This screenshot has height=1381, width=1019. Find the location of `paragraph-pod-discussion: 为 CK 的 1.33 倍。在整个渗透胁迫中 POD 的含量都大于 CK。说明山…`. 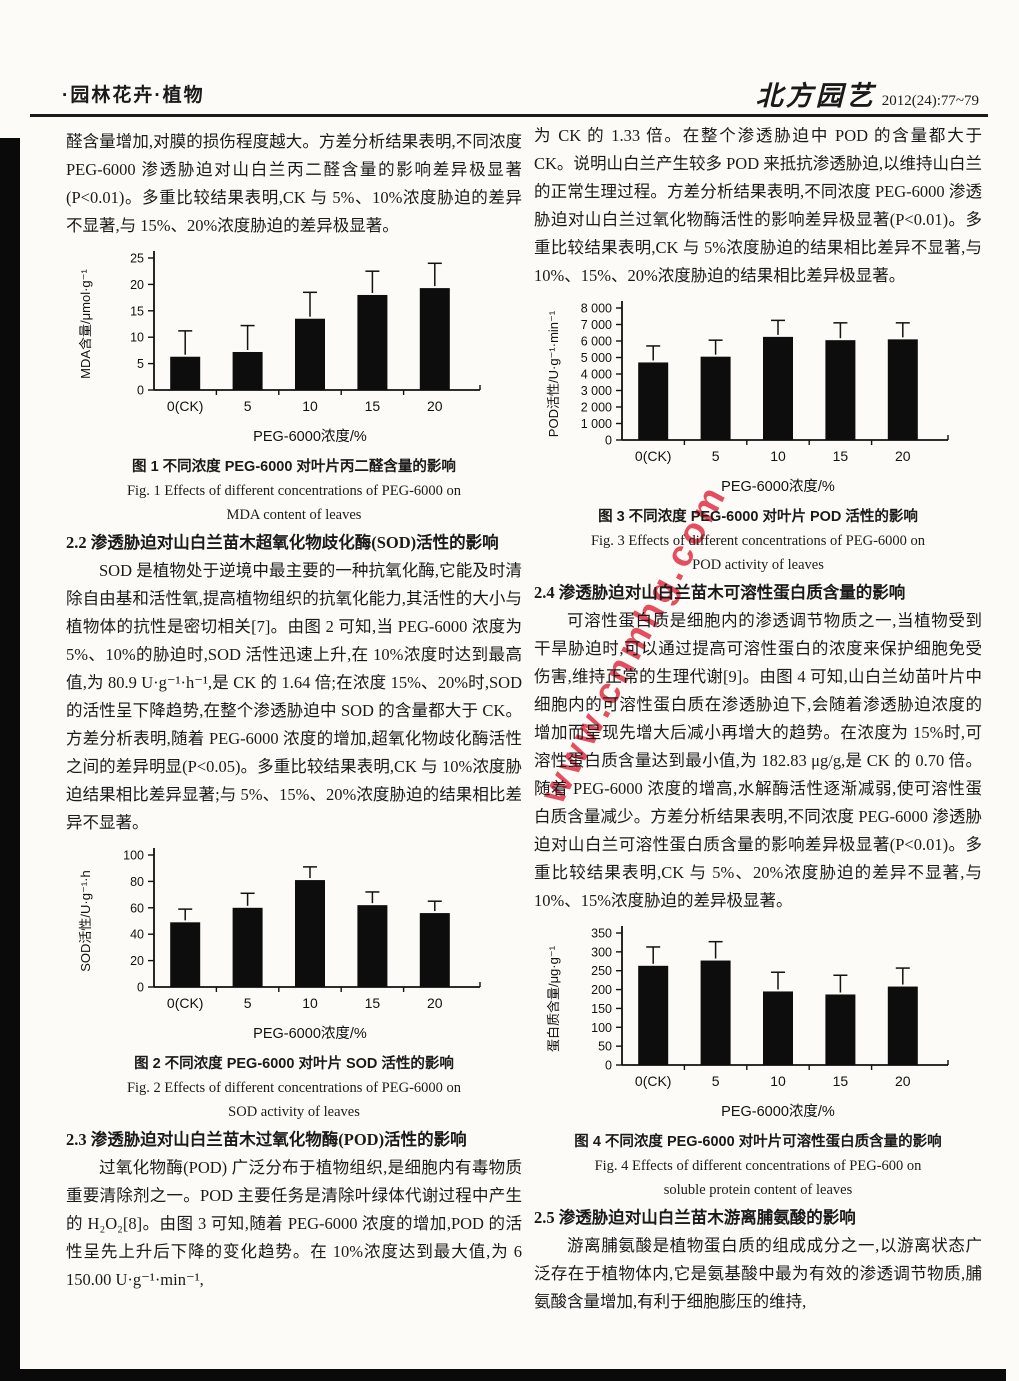

paragraph-pod-discussion: 为 CK 的 1.33 倍。在整个渗透胁迫中 POD 的含量都大于 CK。说明山… is located at coordinates (758, 205).